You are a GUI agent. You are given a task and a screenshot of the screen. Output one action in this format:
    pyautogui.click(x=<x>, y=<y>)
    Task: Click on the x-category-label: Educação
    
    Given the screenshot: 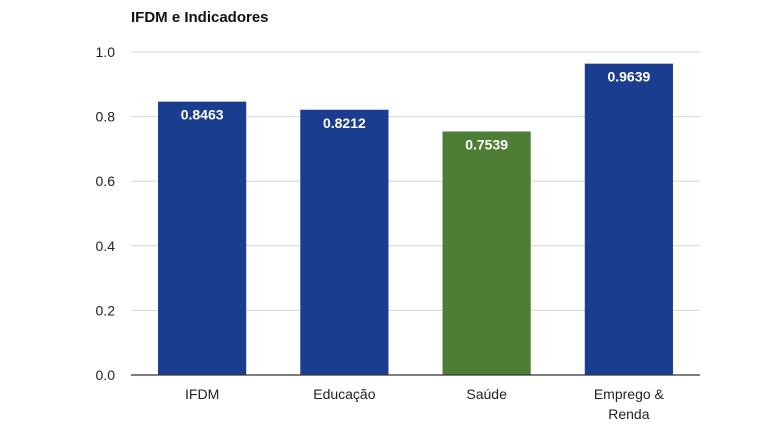 What is the action you would take?
    pyautogui.click(x=344, y=394)
    